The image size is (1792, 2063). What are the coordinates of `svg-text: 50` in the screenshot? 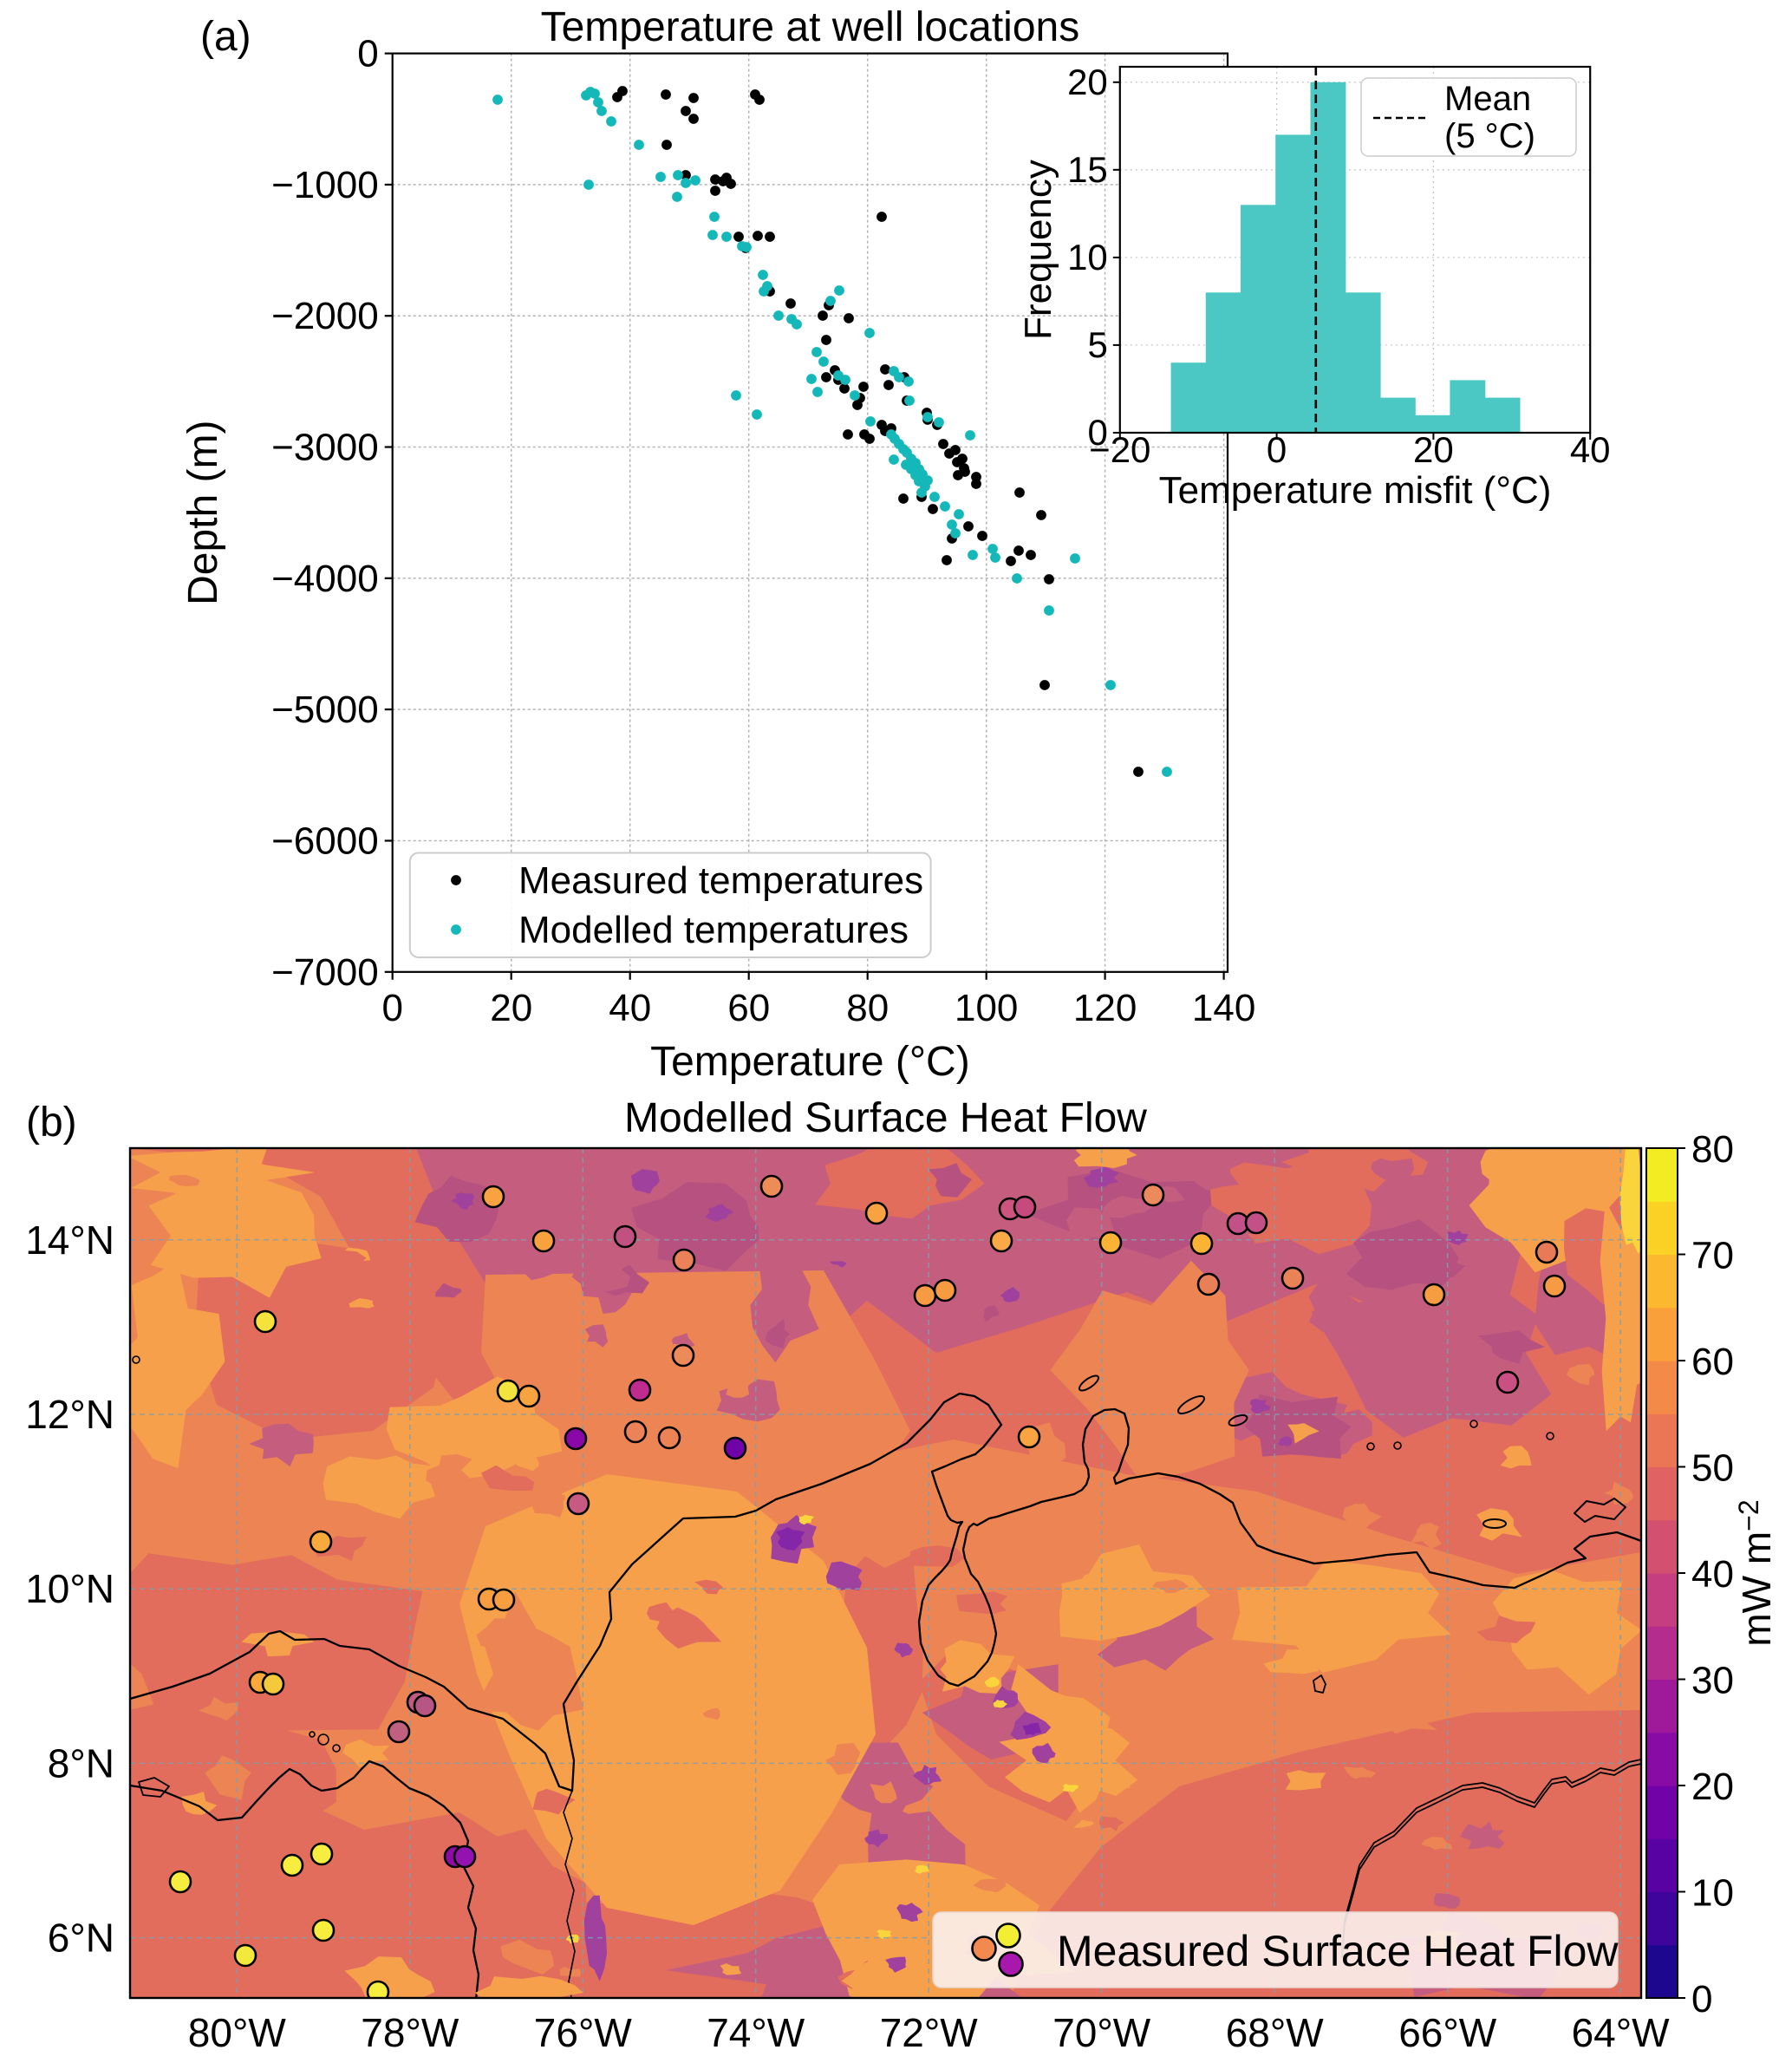 It's located at (1712, 1468).